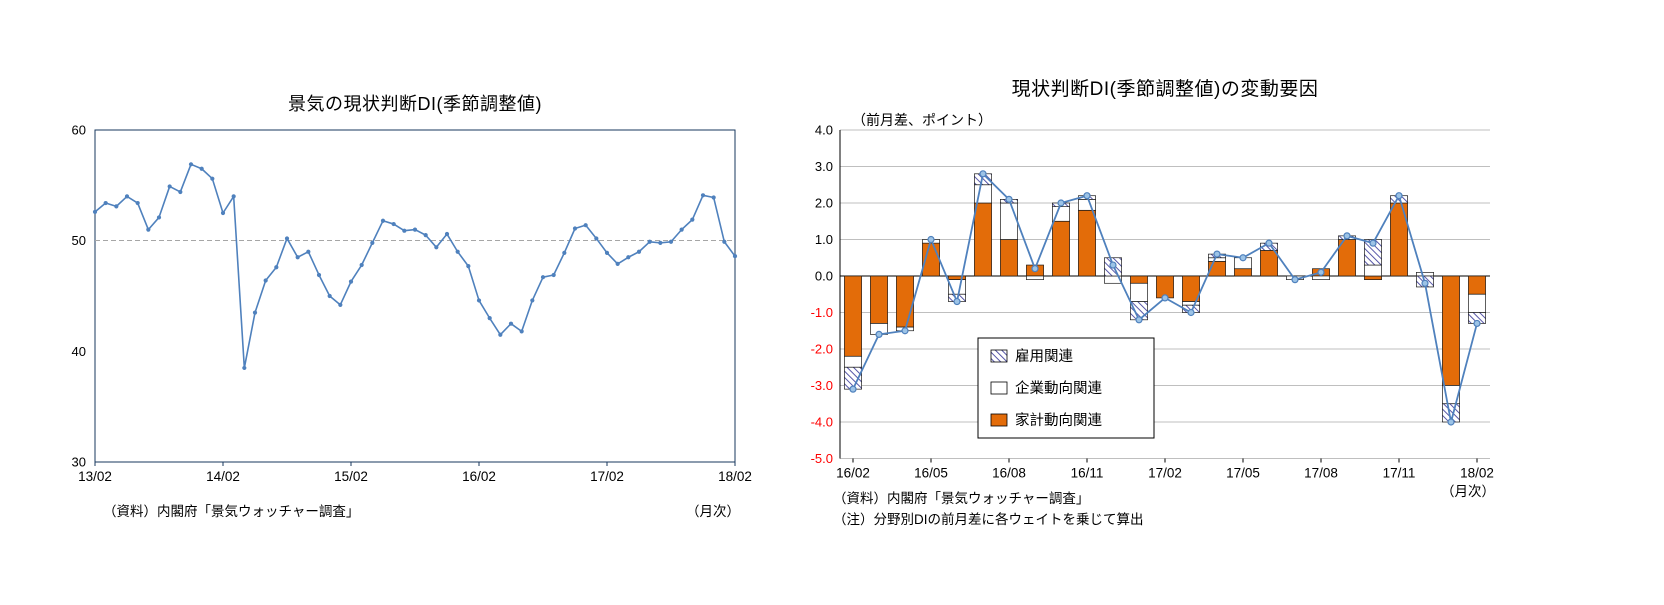 The height and width of the screenshot is (605, 1664). Describe the element at coordinates (713, 511) in the screenshot. I see `left-frequency-note: （月次）` at that location.